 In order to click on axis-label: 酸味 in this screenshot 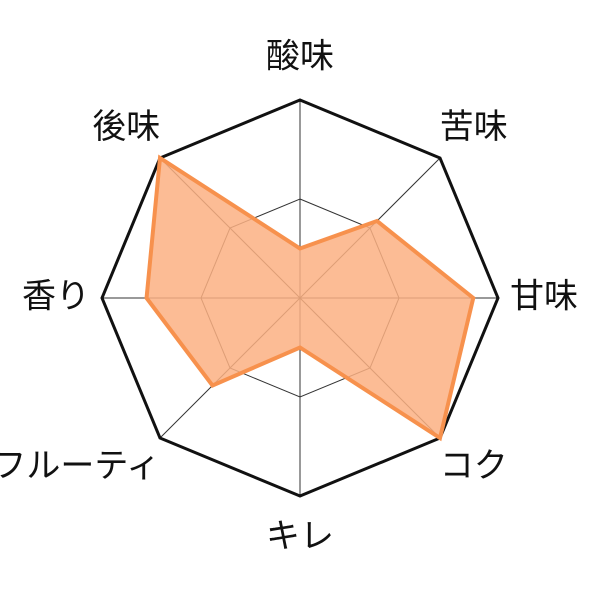, I will do `click(300, 57)`.